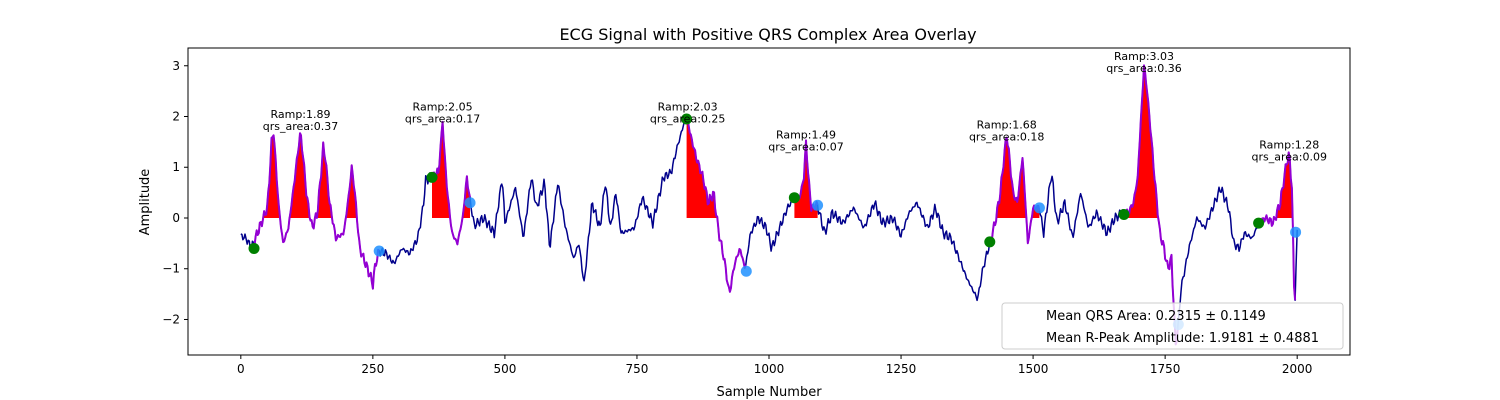  I want to click on legend-box, so click(1172, 326).